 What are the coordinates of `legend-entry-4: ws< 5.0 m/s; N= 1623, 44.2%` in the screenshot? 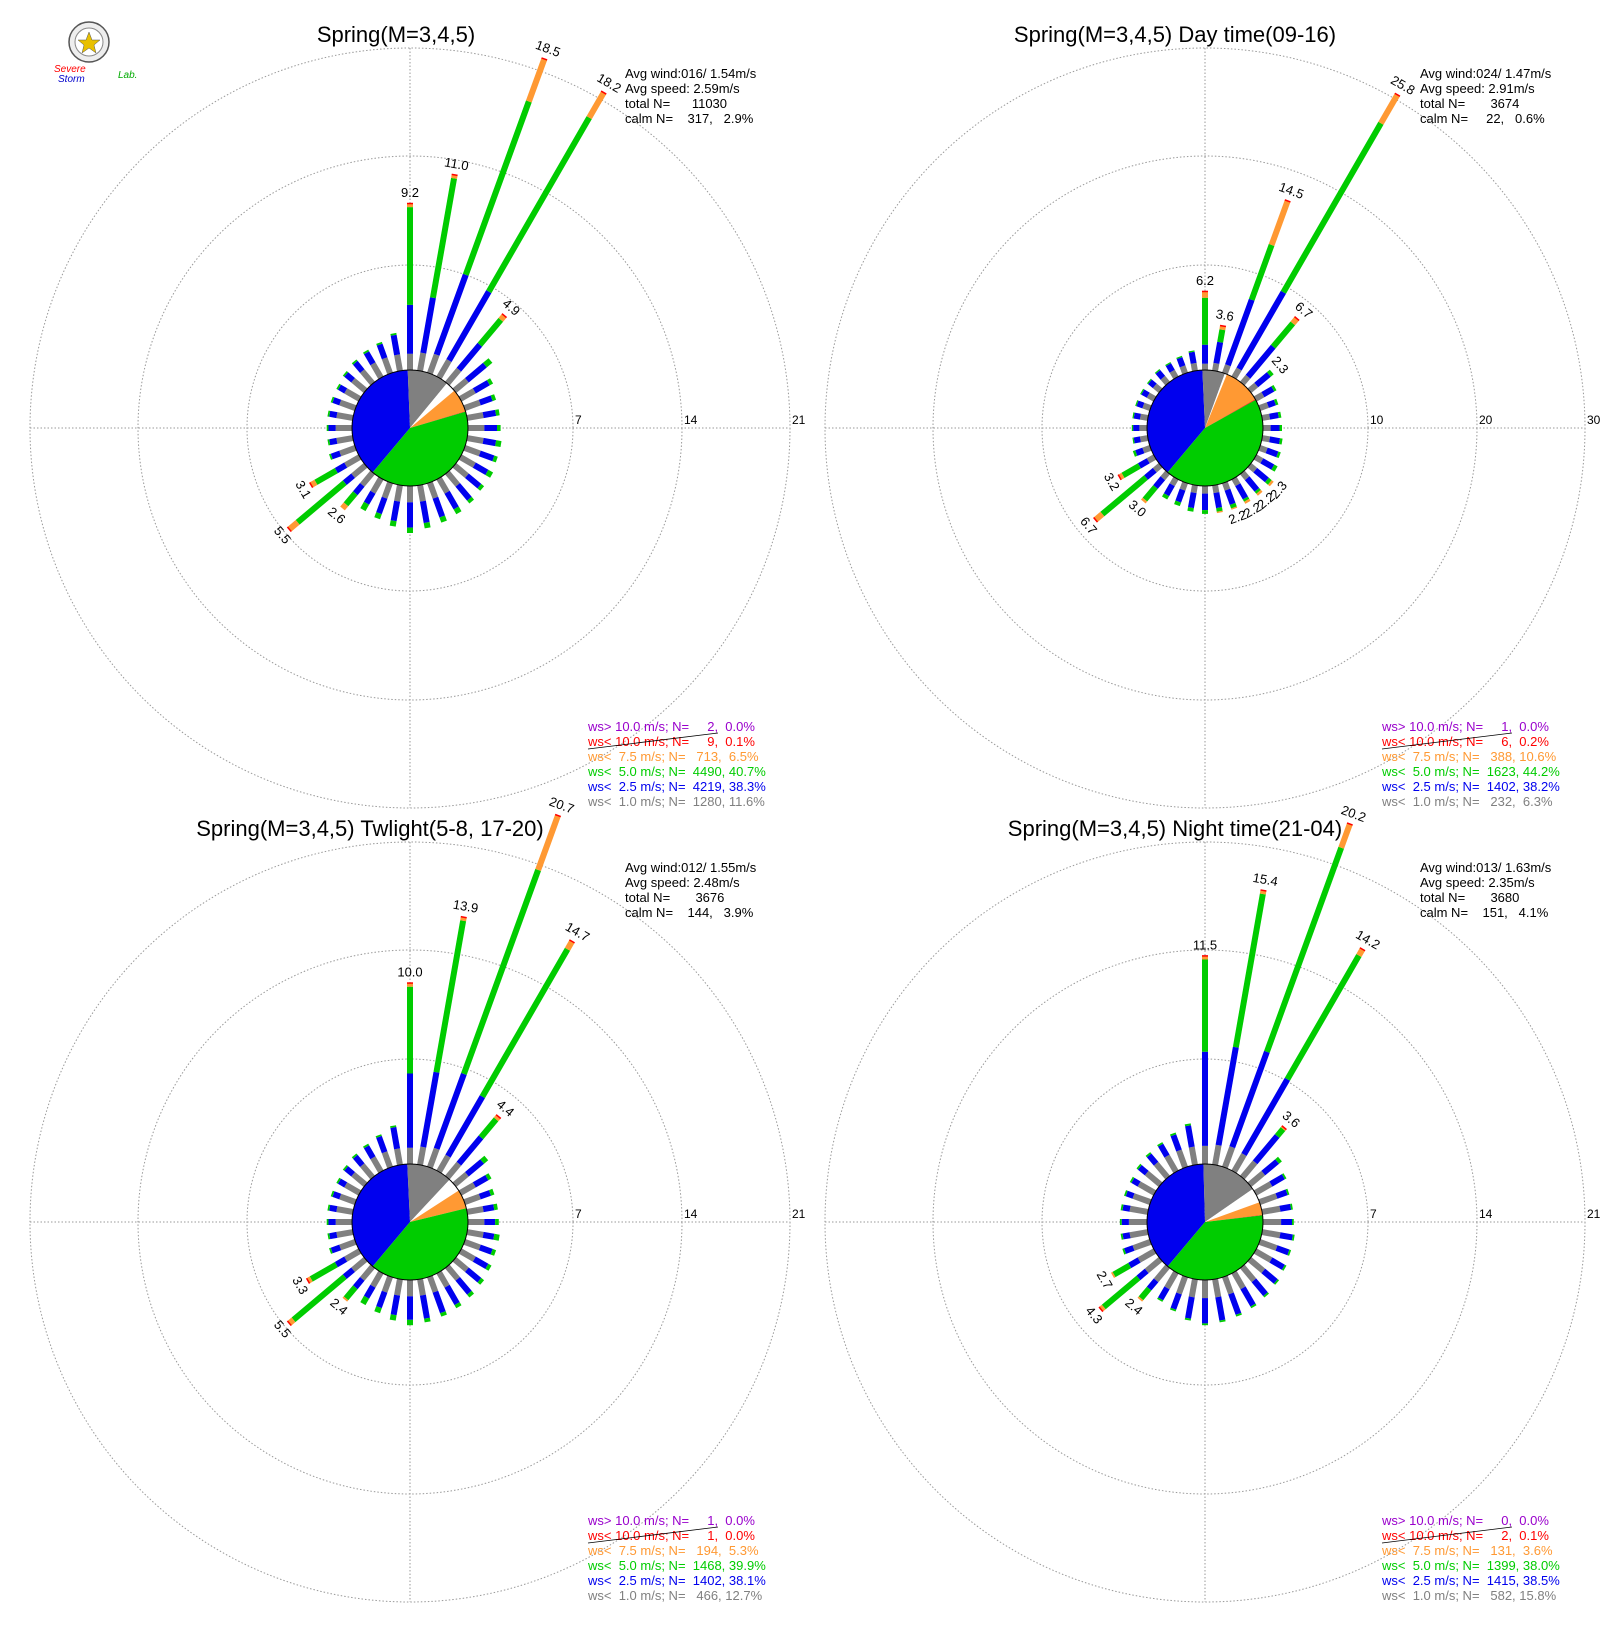 It's located at (1470, 771).